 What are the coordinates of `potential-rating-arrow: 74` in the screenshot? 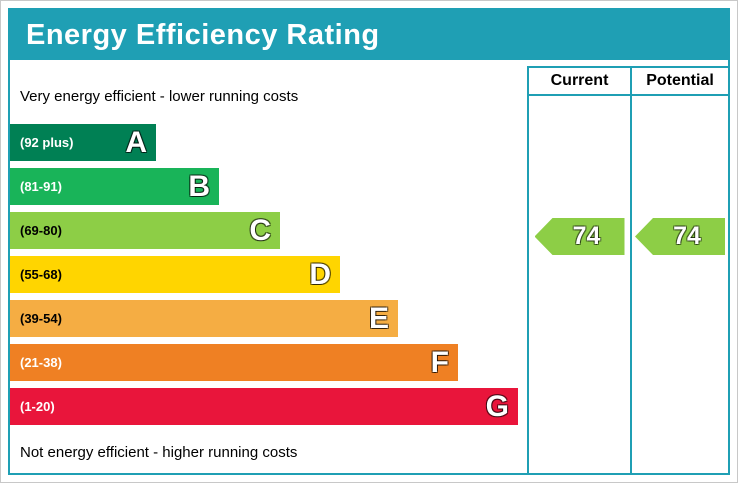 It's located at (680, 236).